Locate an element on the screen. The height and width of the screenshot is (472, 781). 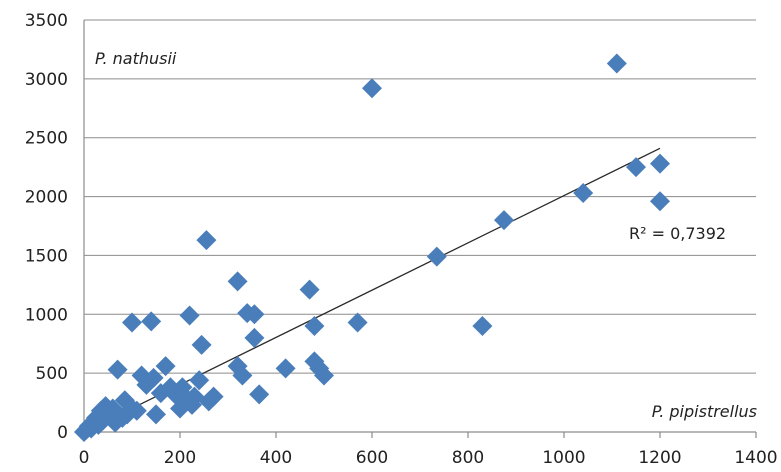
x-tick-labels: 0 200 400 600 800 1000 1200 1400 is located at coordinates (428, 458).